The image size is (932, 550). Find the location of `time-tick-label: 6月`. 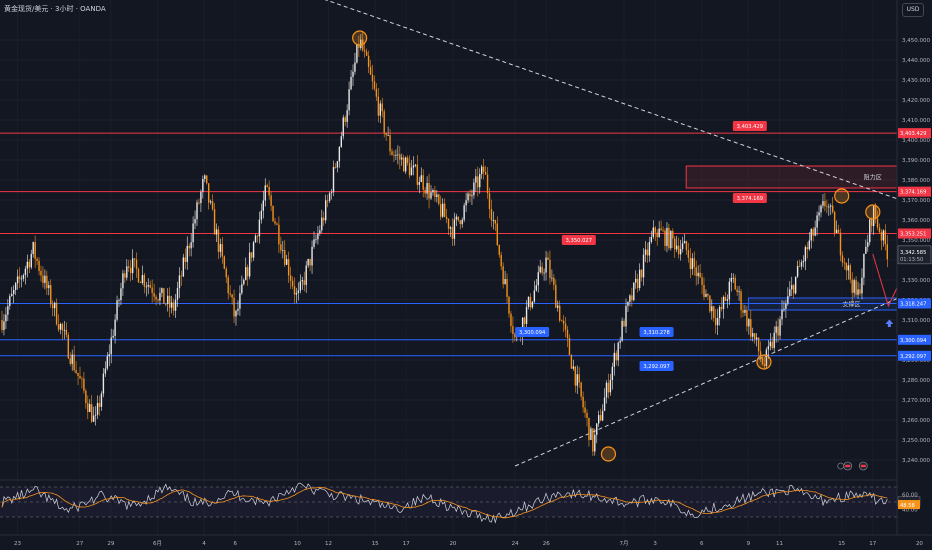

time-tick-label: 6月 is located at coordinates (157, 543).